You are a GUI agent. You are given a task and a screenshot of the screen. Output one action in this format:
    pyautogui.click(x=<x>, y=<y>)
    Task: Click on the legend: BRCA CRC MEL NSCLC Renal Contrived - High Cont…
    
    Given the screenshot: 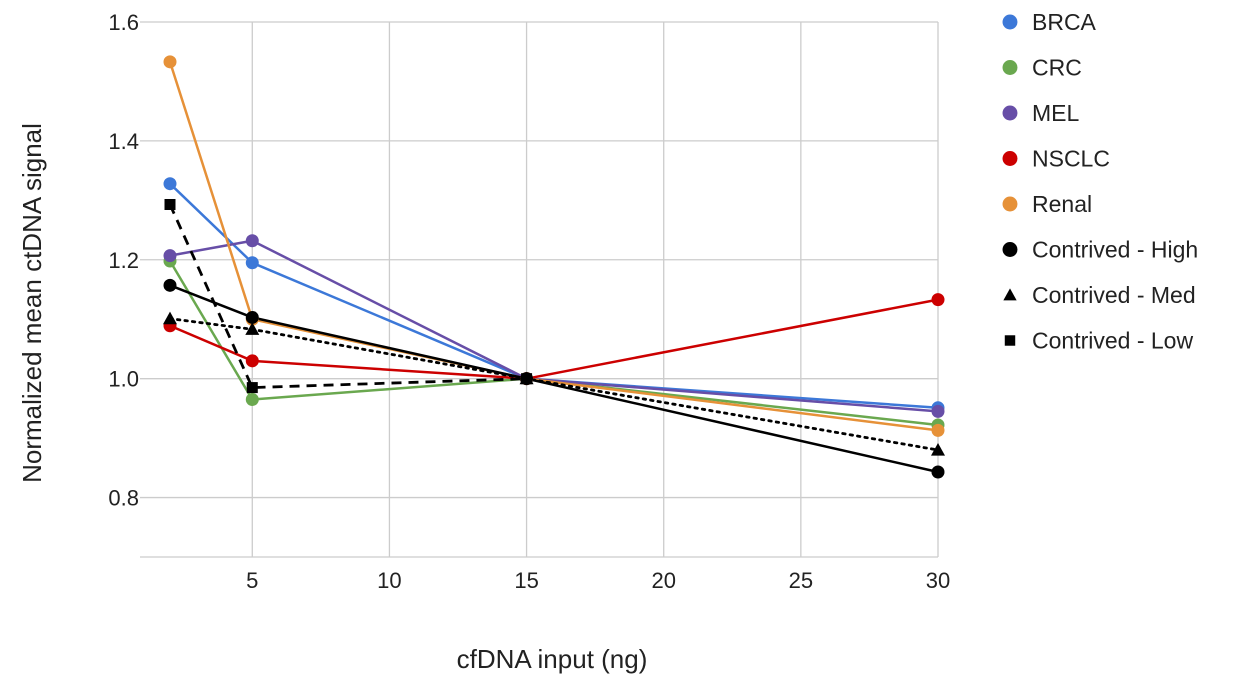 What is the action you would take?
    pyautogui.click(x=1100, y=181)
    